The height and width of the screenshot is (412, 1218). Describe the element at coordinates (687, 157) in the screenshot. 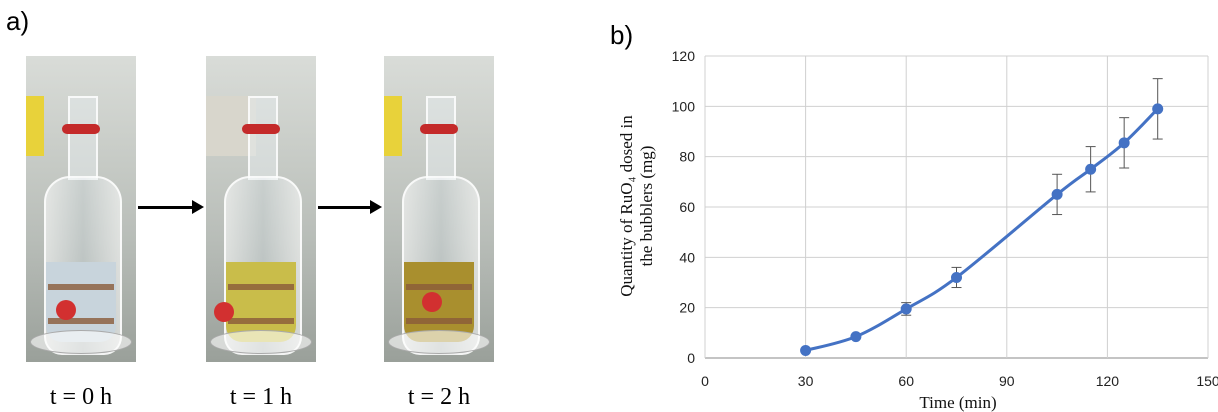

I see `y-tick-label: 80` at that location.